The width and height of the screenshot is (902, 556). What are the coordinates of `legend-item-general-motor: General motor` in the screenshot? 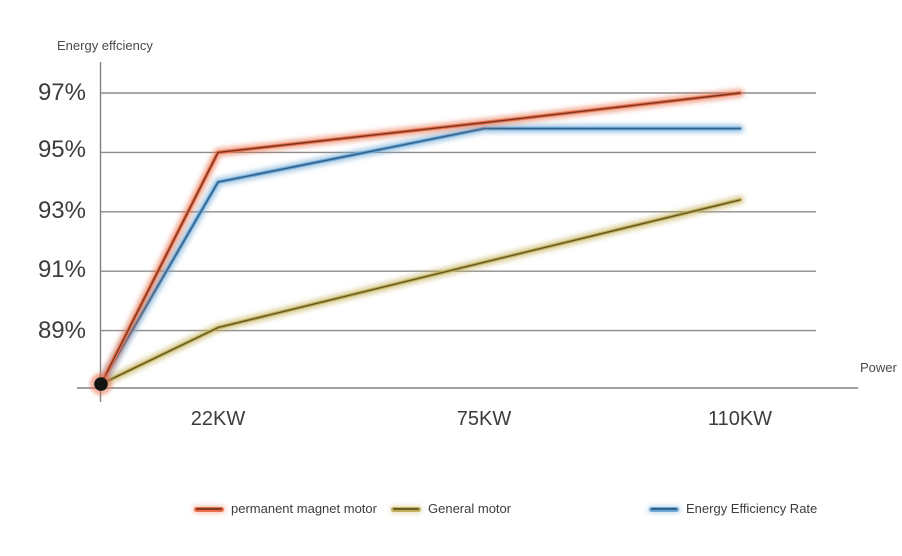 It's located at (451, 509).